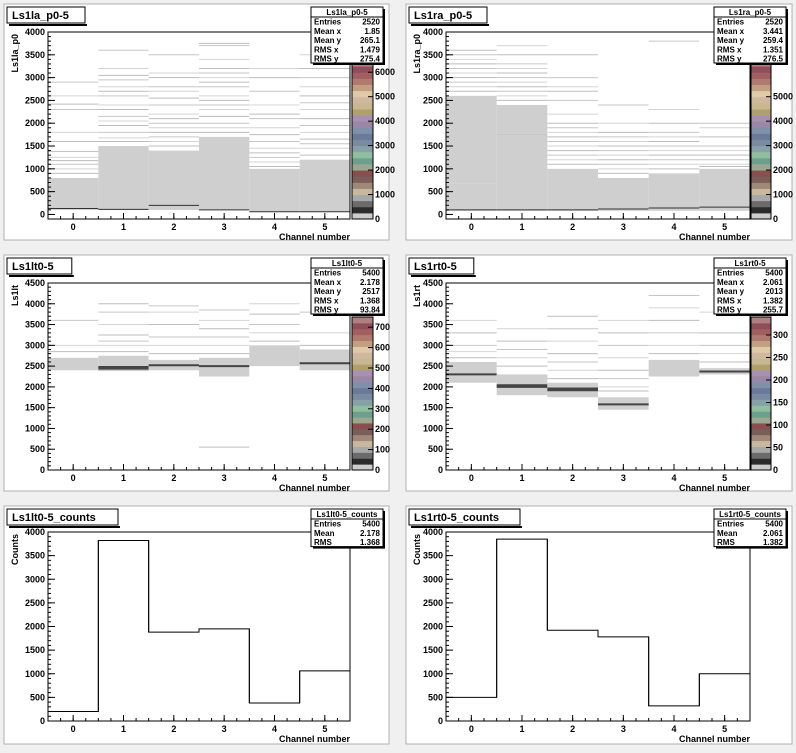 This screenshot has width=796, height=753. I want to click on x-tick-label: 4, so click(274, 729).